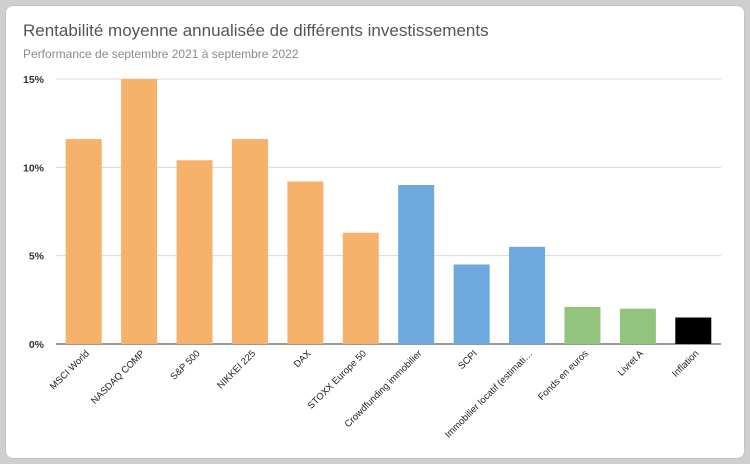 This screenshot has height=464, width=750. Describe the element at coordinates (631, 363) in the screenshot. I see `x-tick-label: Livret A` at that location.